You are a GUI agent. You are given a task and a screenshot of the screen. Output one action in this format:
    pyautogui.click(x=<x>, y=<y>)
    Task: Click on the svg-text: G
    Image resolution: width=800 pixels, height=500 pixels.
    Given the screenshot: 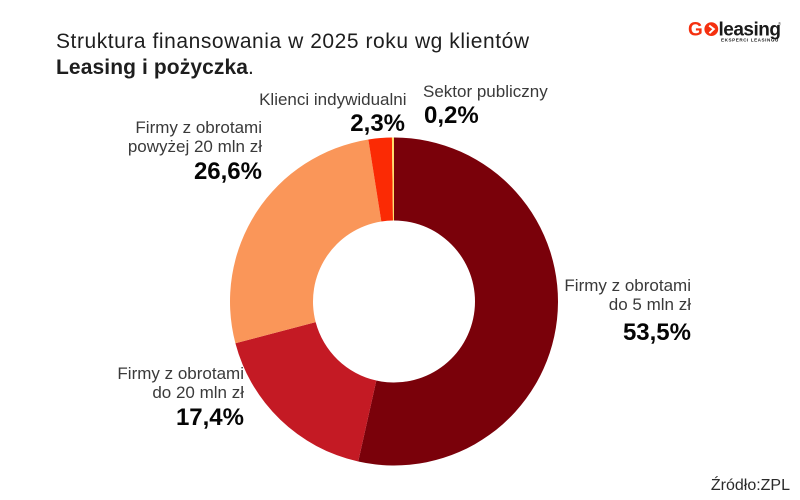 What is the action you would take?
    pyautogui.click(x=695, y=30)
    